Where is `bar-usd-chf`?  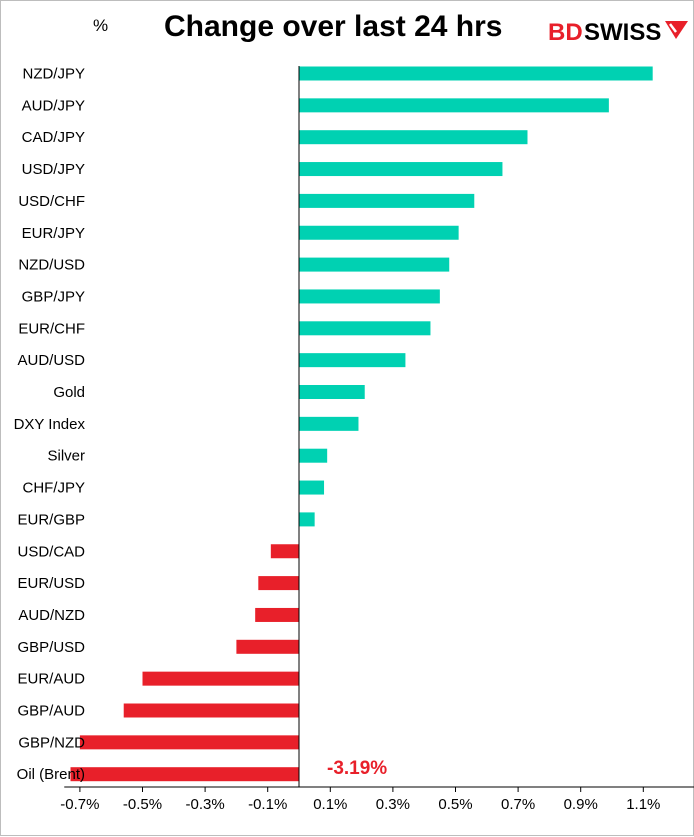
bar-usd-chf is located at coordinates (387, 200).